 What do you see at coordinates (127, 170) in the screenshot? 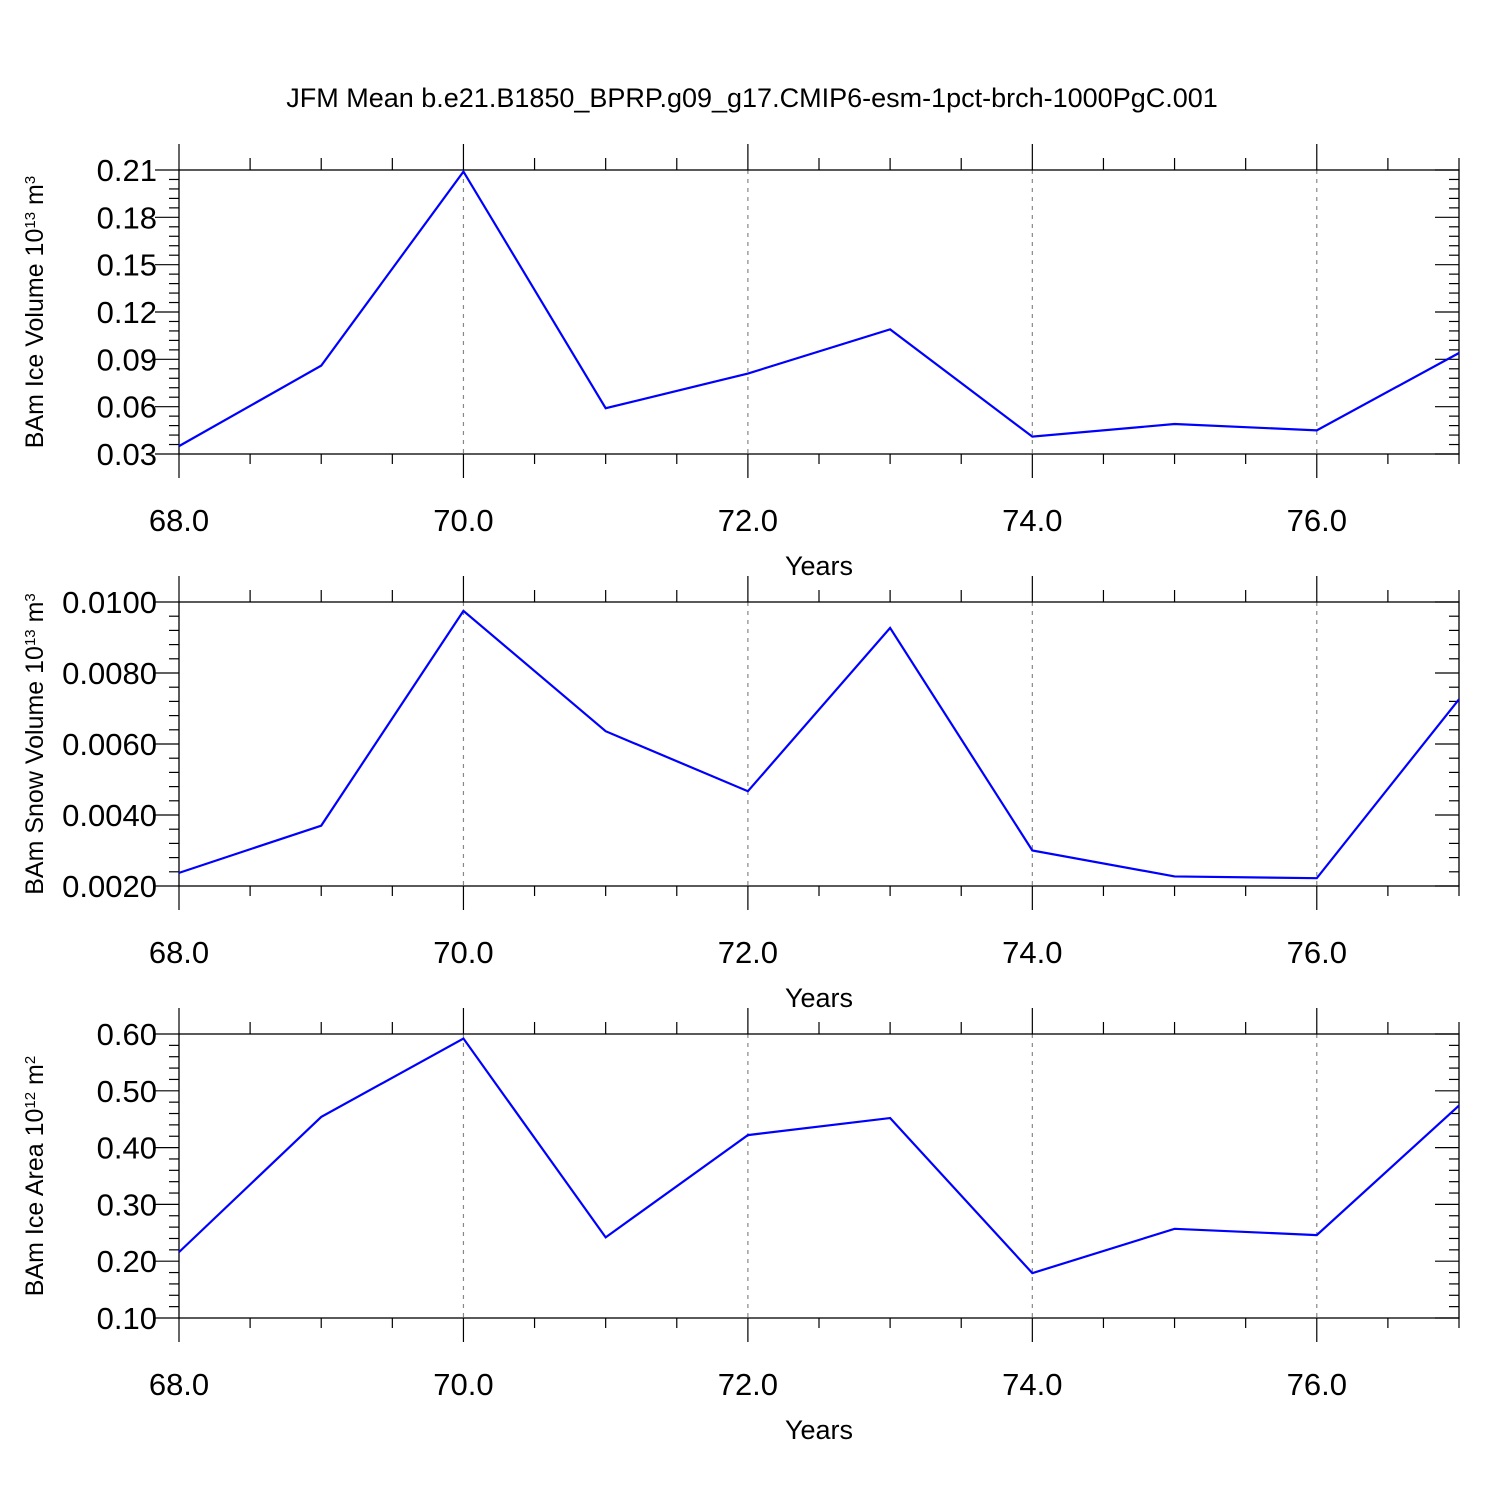
I see `y-tick-label: 0.21` at bounding box center [127, 170].